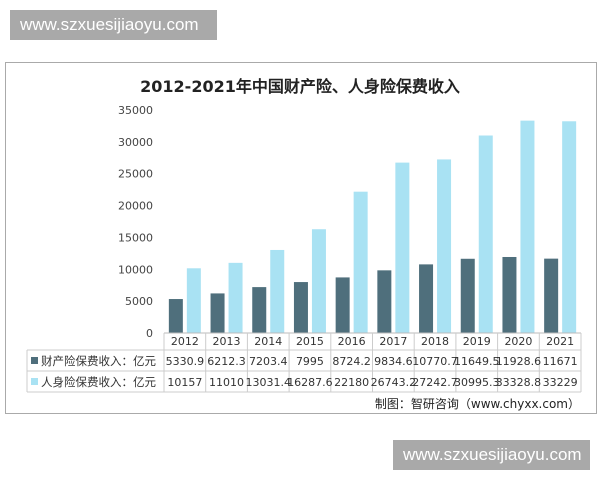 This screenshot has height=480, width=600. What do you see at coordinates (394, 382) in the screenshot?
I see `table-cell: 26743.2` at bounding box center [394, 382].